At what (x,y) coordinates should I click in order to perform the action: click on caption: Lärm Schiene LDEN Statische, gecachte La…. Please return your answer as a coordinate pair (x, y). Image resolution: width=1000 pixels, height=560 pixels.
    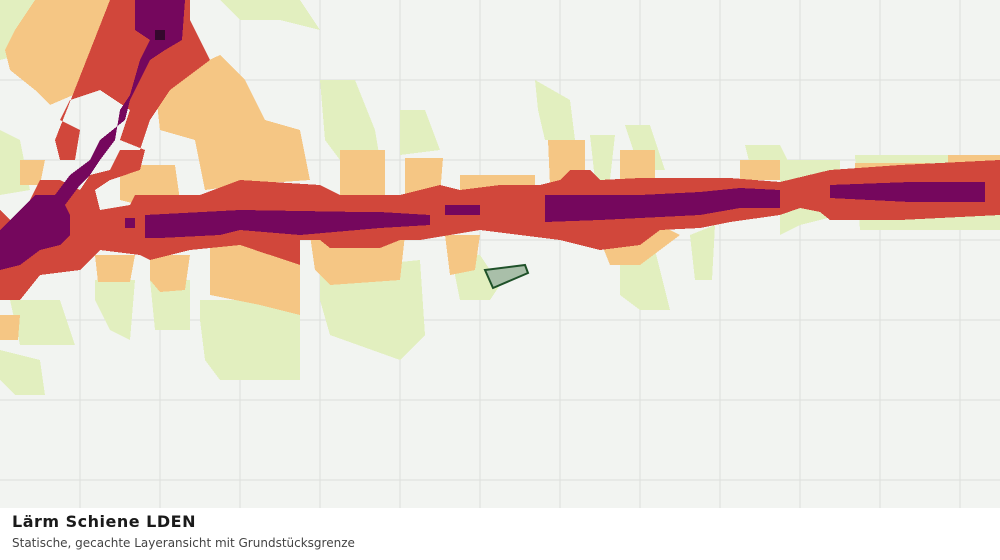
    Looking at the image, I should click on (500, 531).